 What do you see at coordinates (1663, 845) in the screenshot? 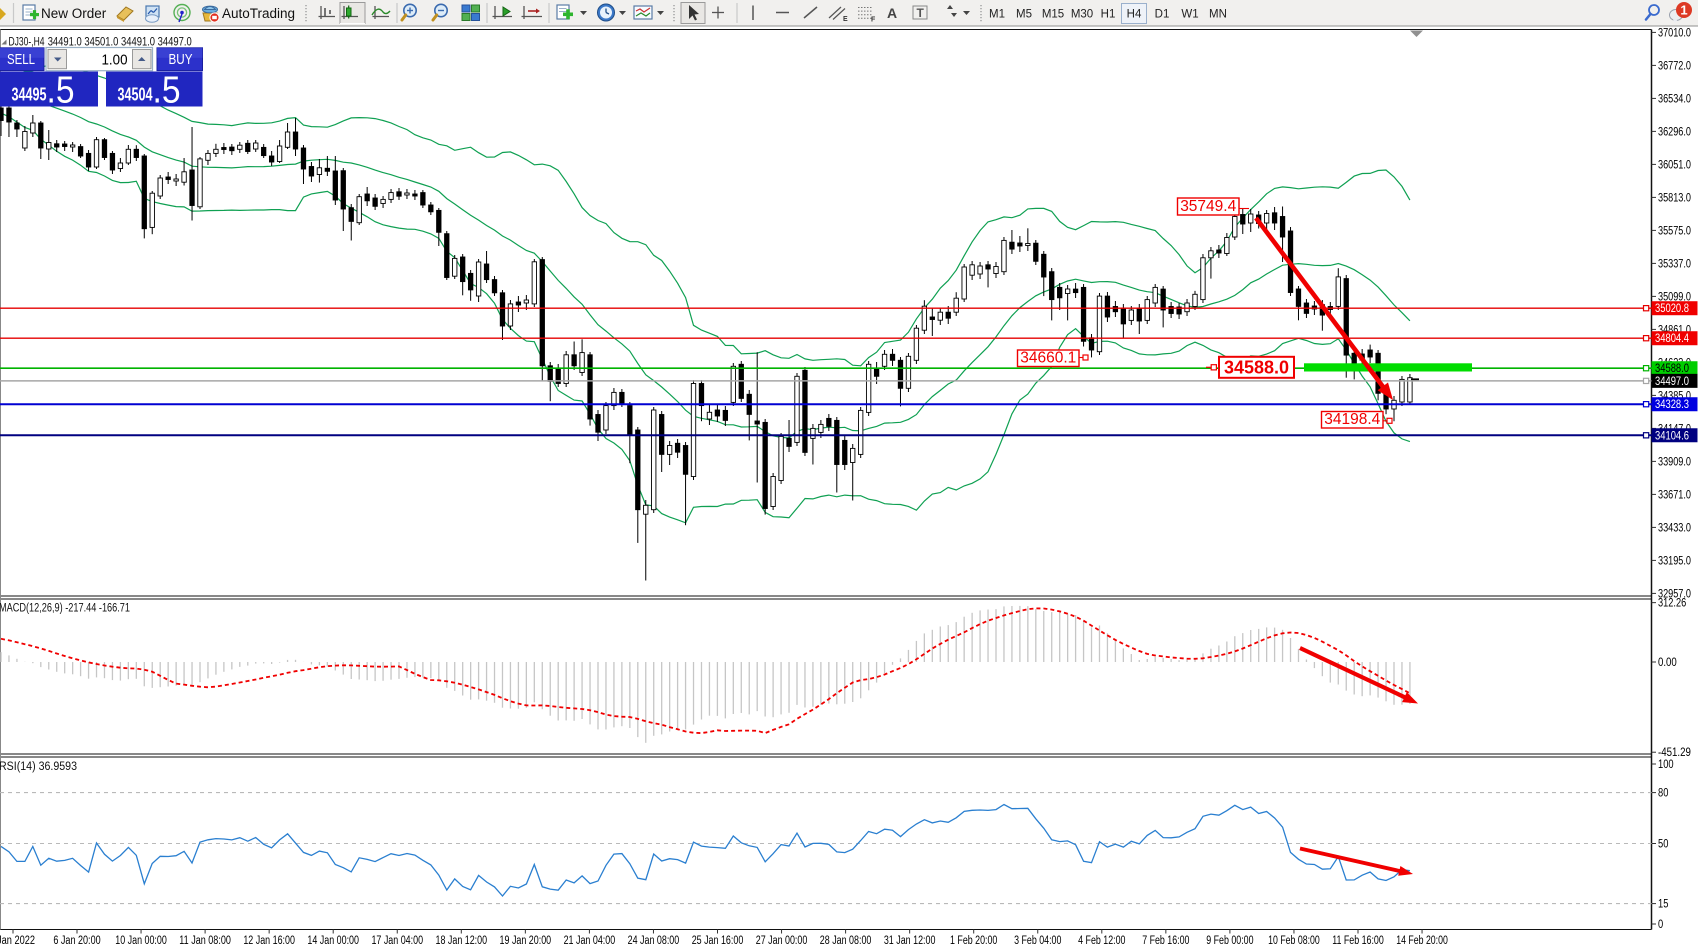
I see `svg-text: 50` at bounding box center [1663, 845].